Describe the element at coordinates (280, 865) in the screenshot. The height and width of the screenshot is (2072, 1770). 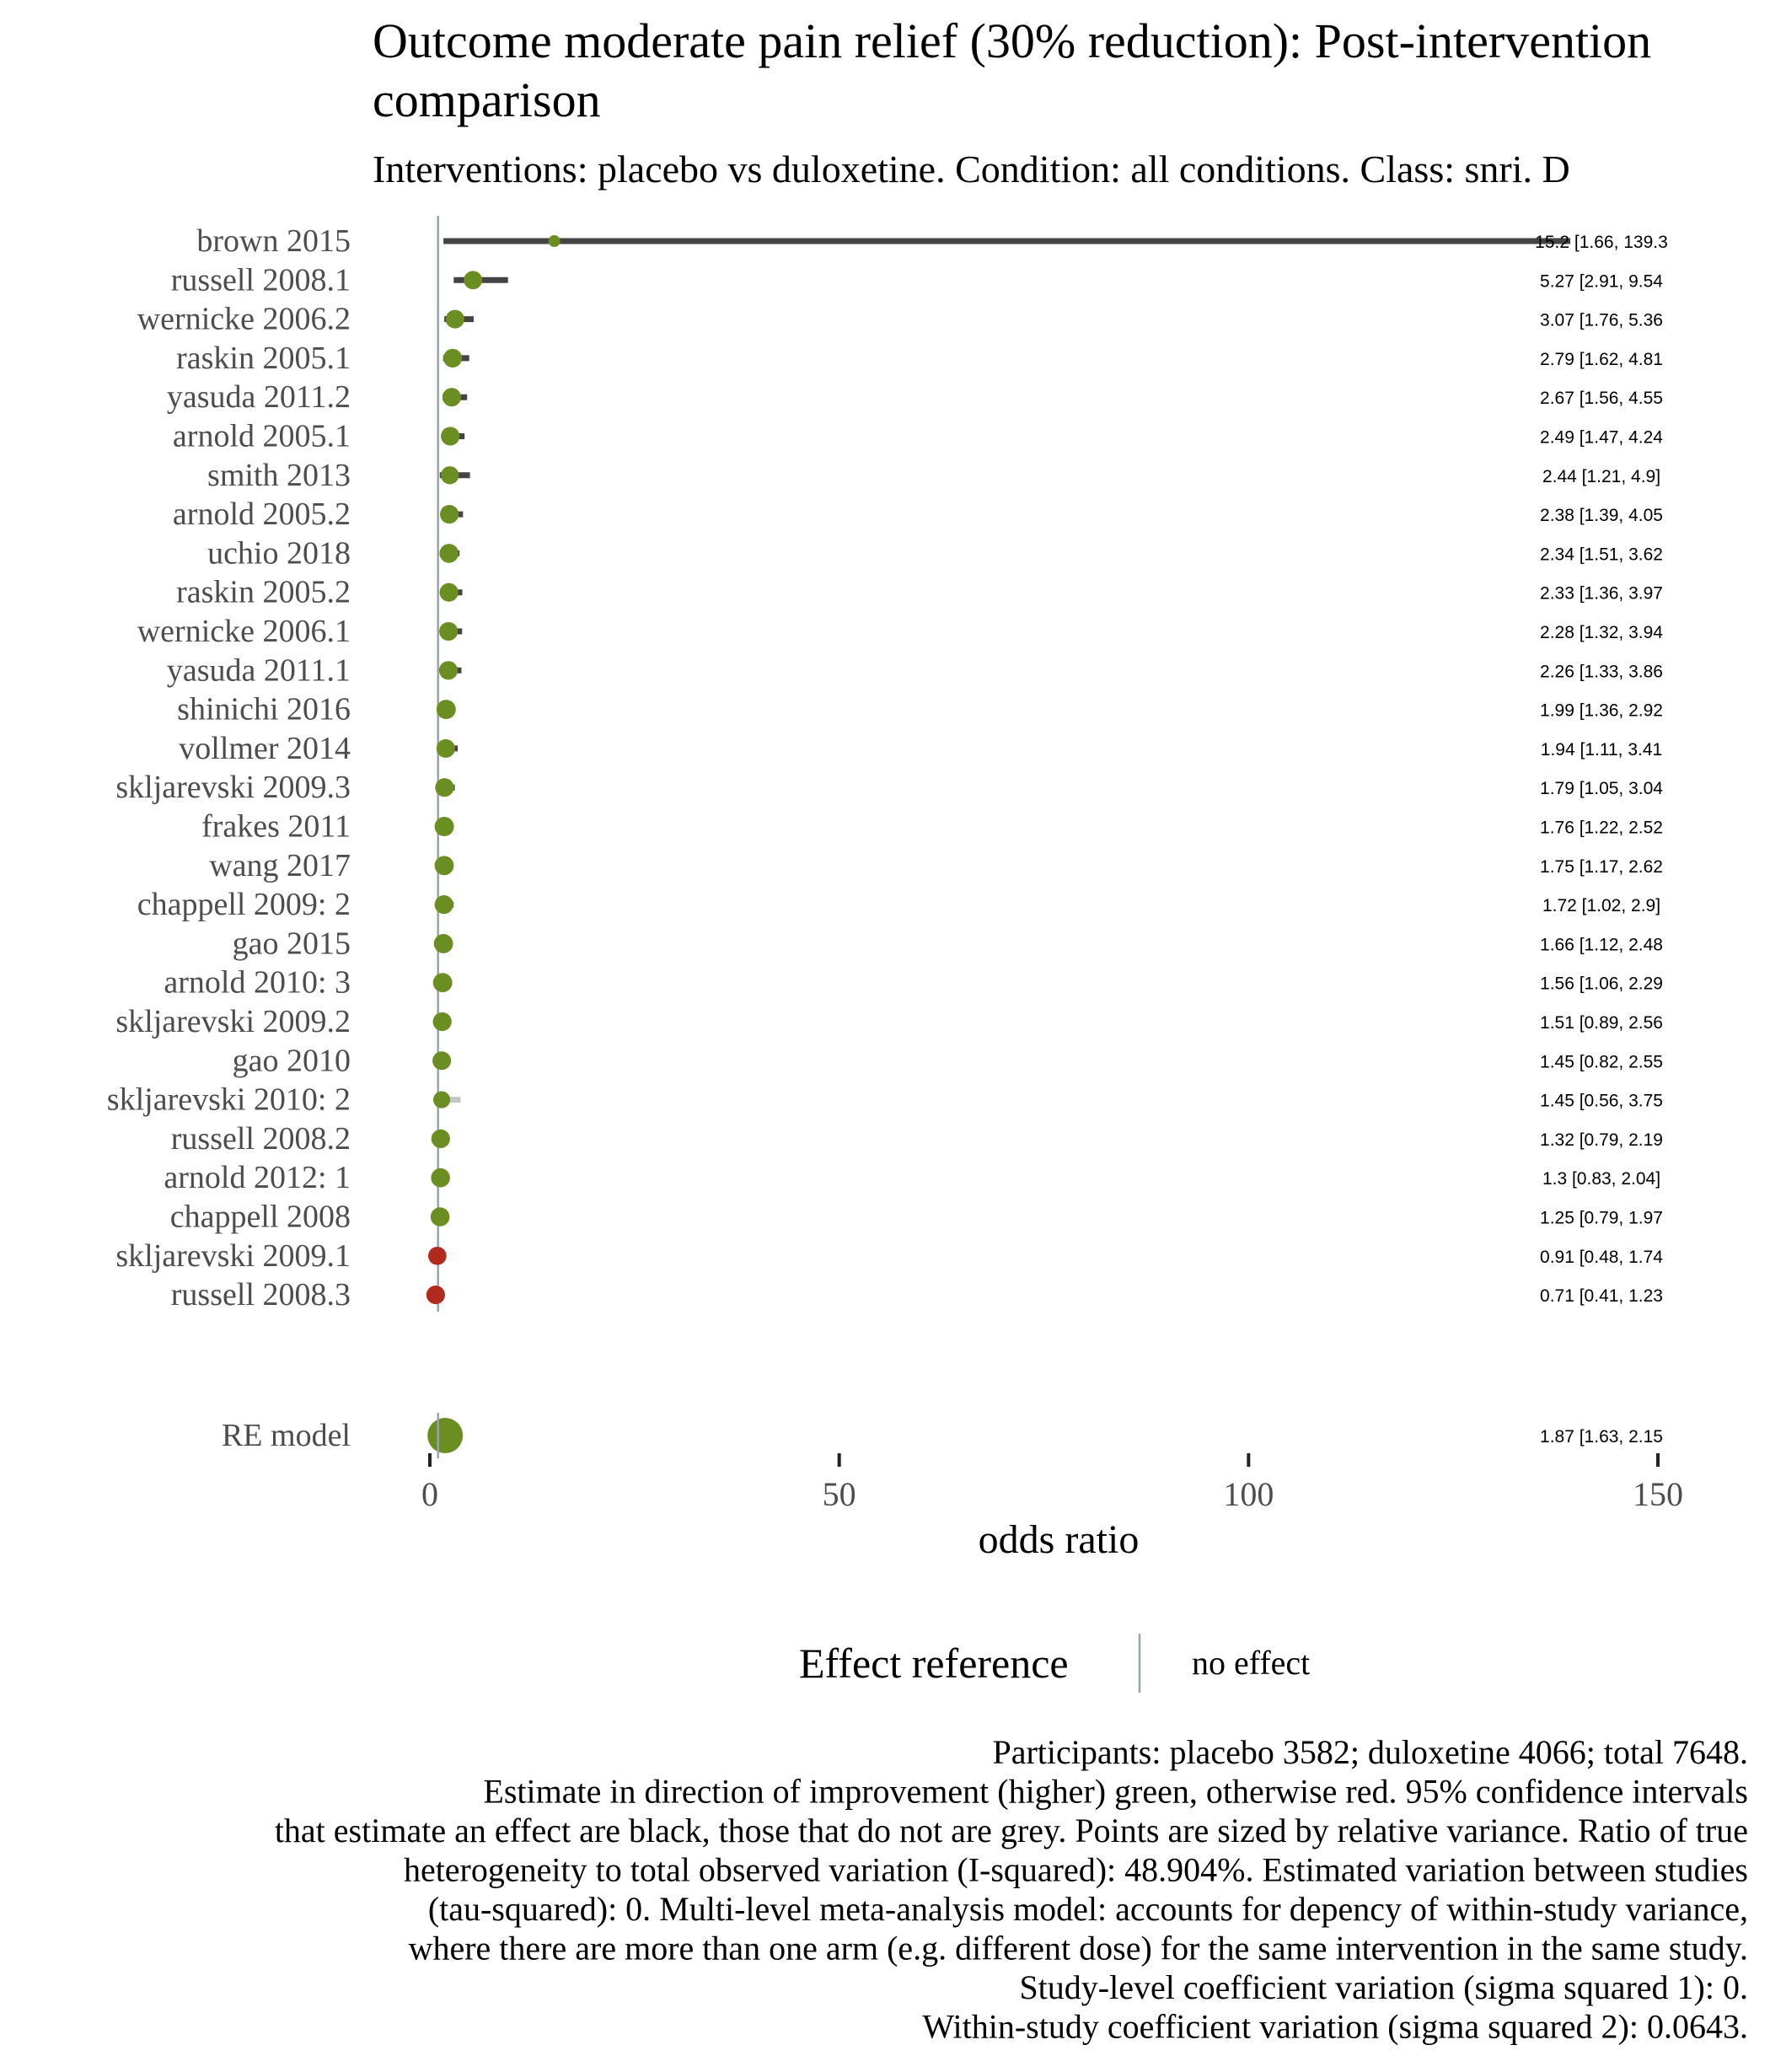
I see `study-label: wang 2017` at that location.